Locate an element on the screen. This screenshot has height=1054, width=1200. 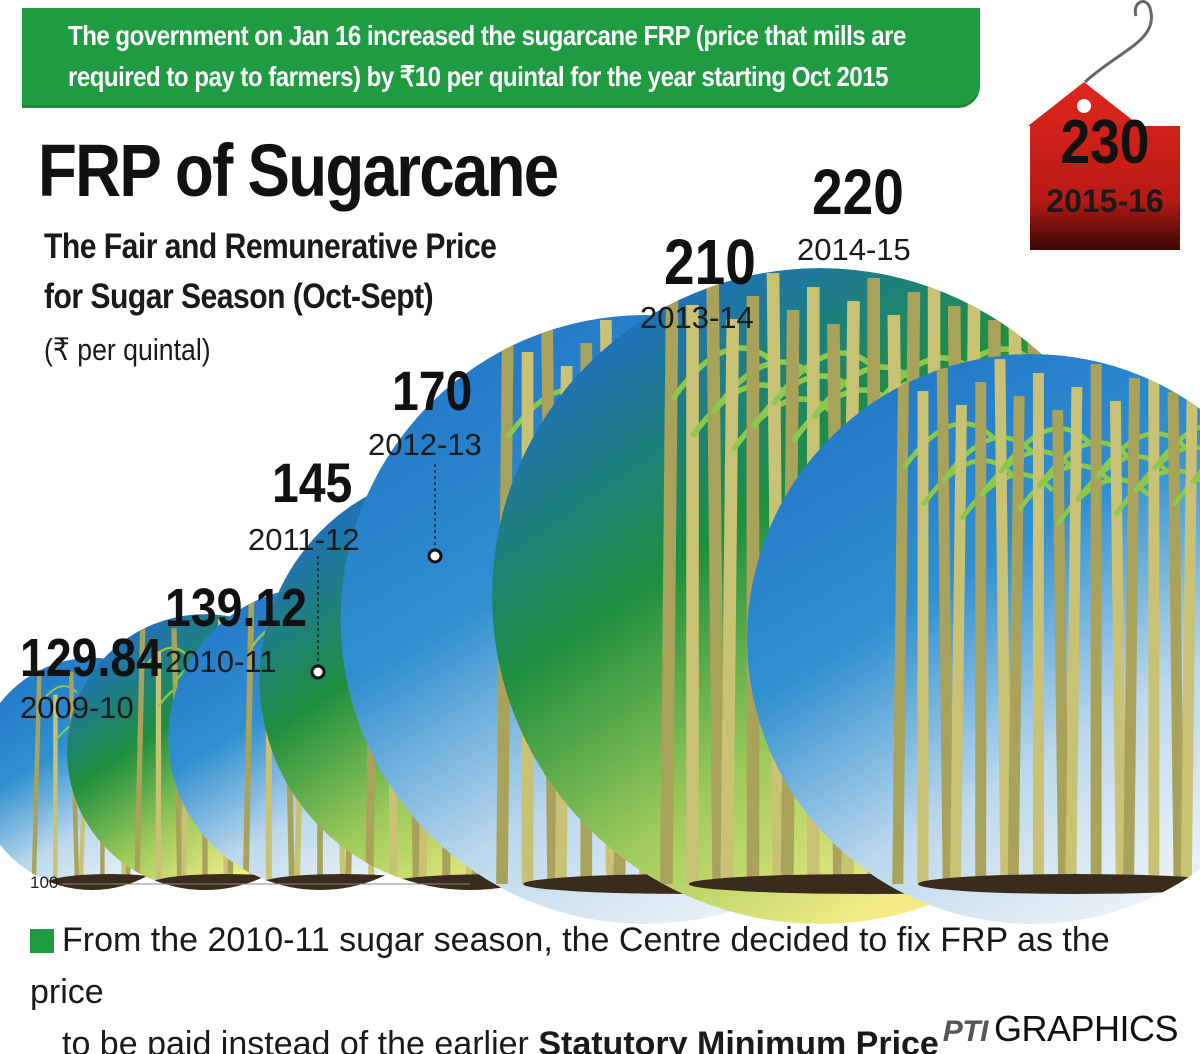
baseline-label: 100 is located at coordinates (44, 882).